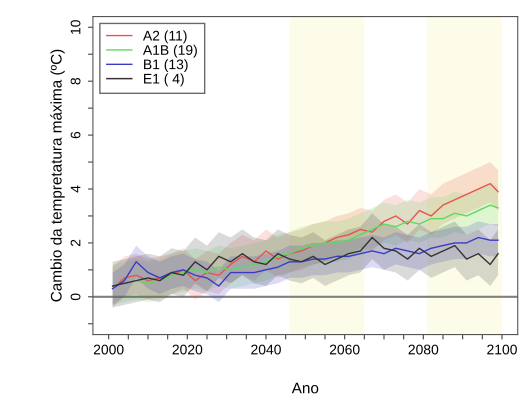  Describe the element at coordinates (187, 349) in the screenshot. I see `x-tick-label: 2020` at that location.